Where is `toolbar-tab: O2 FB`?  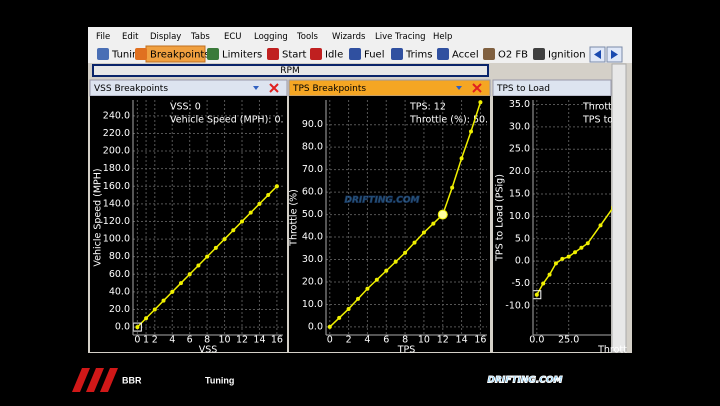 toolbar-tab: O2 FB is located at coordinates (513, 55).